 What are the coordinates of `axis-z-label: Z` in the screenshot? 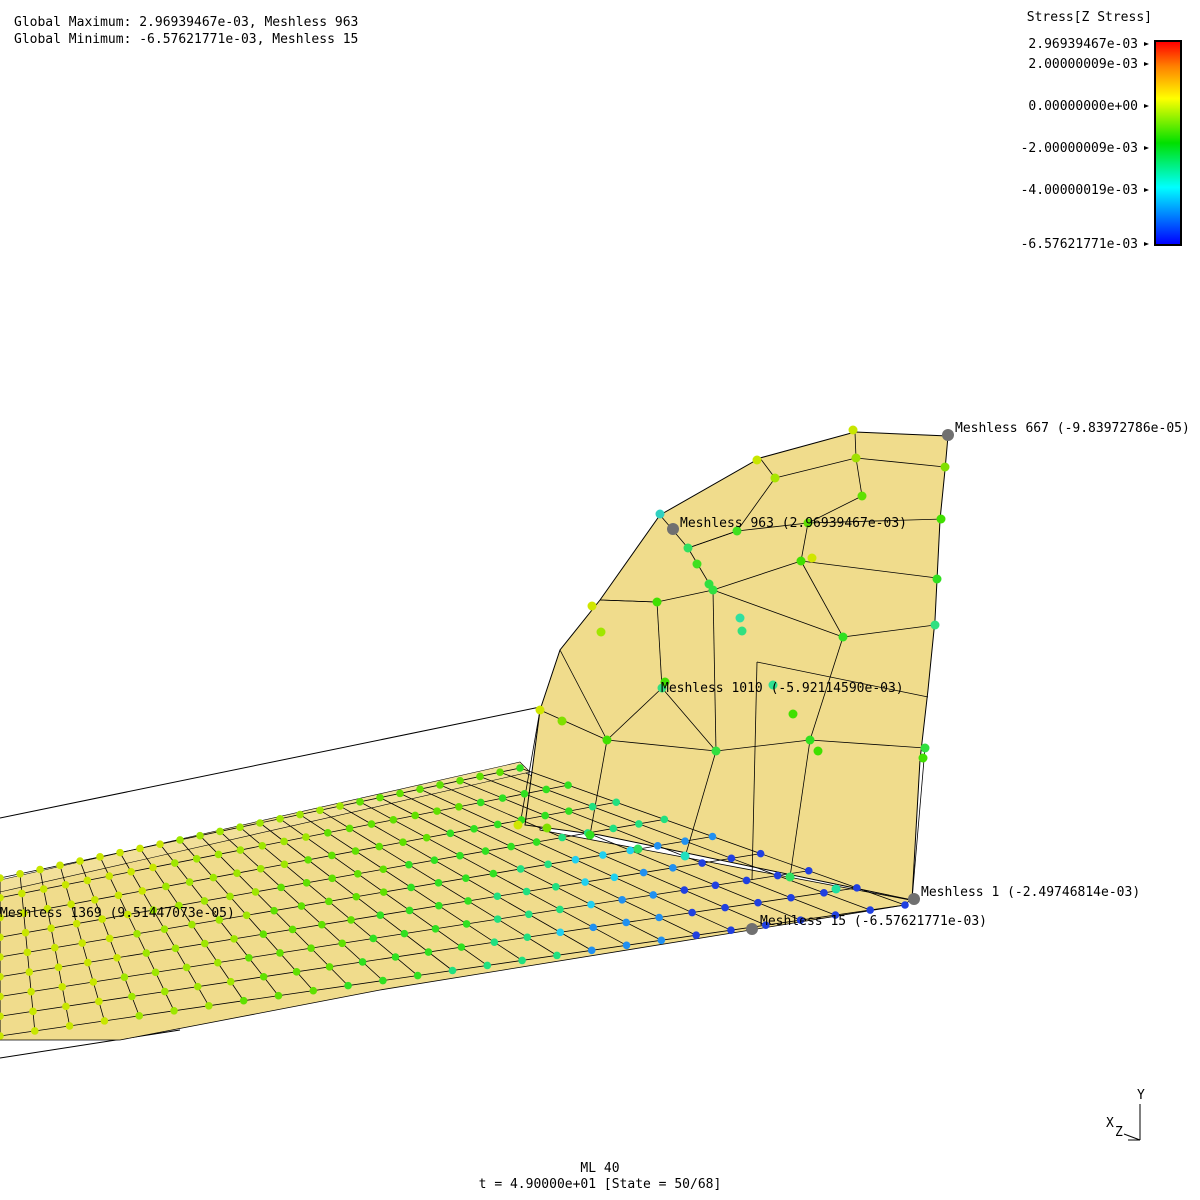 It's located at (1119, 1132).